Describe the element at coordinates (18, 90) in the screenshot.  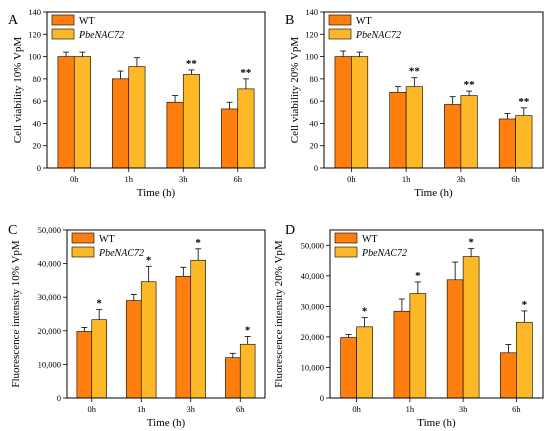
I see `y-axis-title: Cell viability 10% VpM` at that location.